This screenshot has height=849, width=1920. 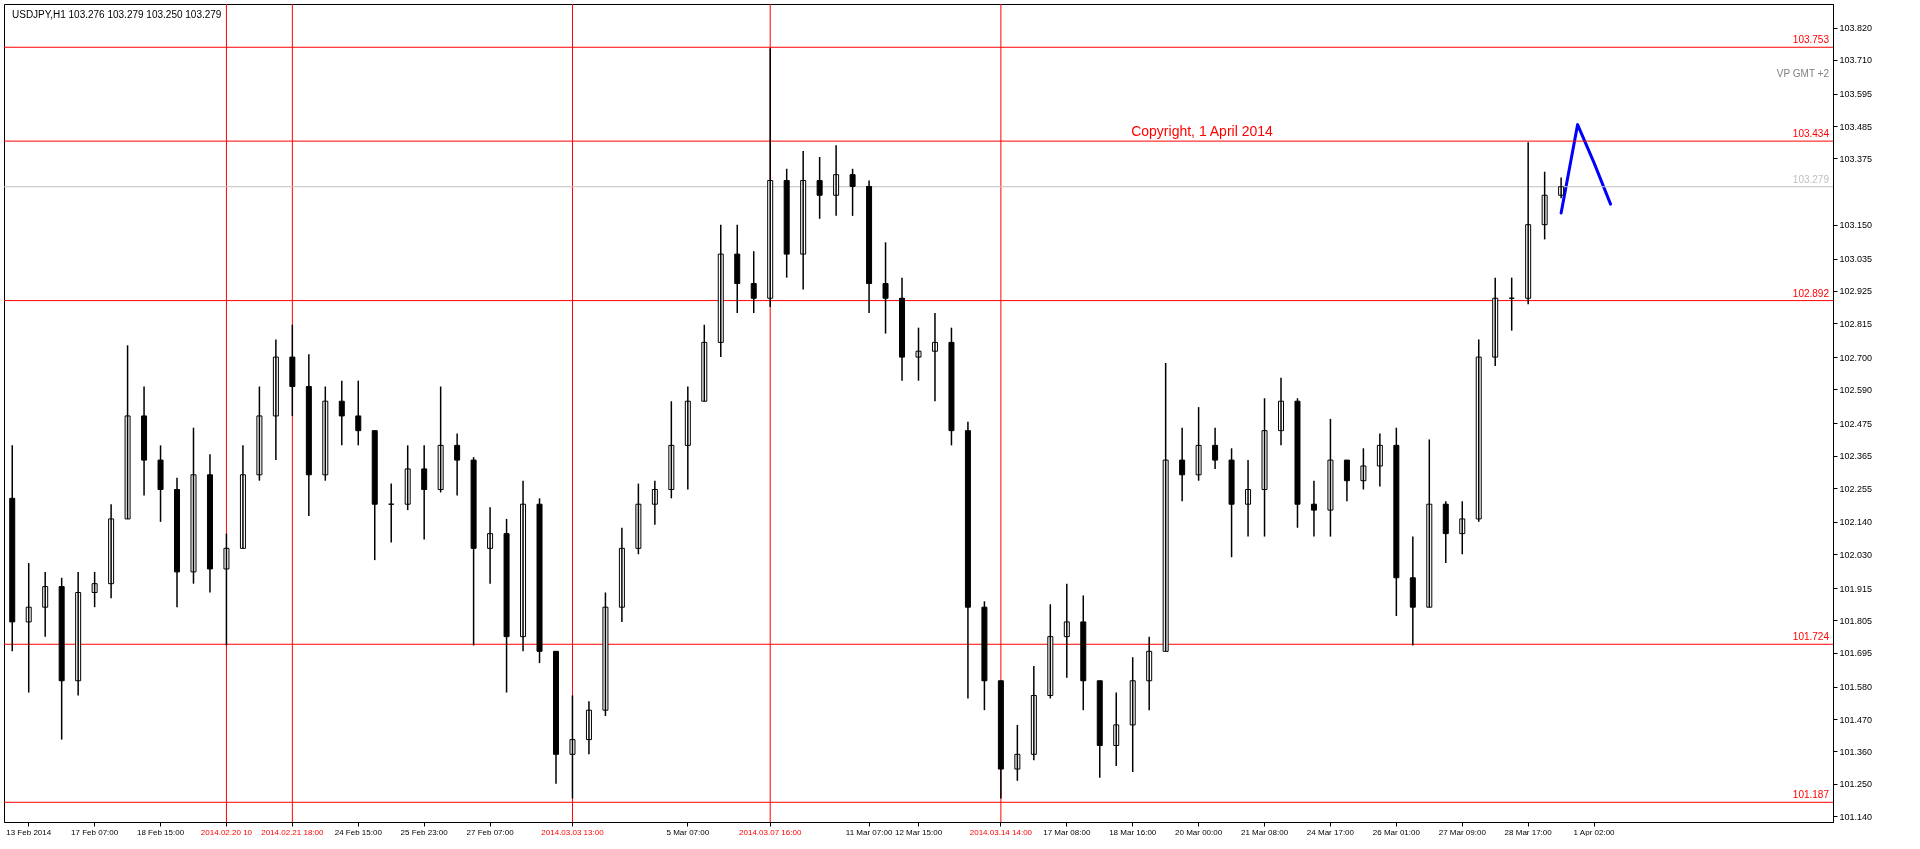 I want to click on y-tick-label: 102.925, so click(x=1856, y=291).